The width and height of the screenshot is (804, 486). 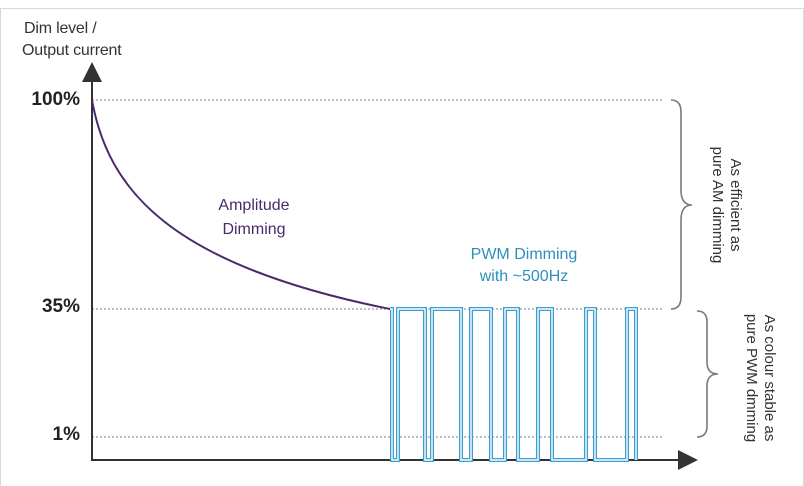 I want to click on amplitude-dimming-label-line2: Dimming, so click(x=254, y=229).